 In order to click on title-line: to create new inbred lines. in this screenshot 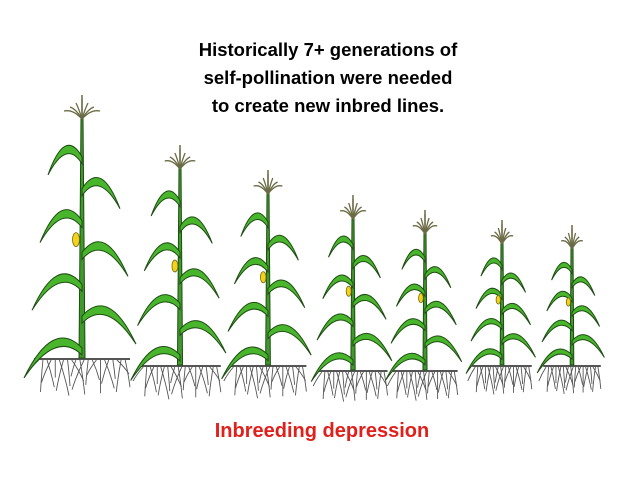, I will do `click(328, 105)`.